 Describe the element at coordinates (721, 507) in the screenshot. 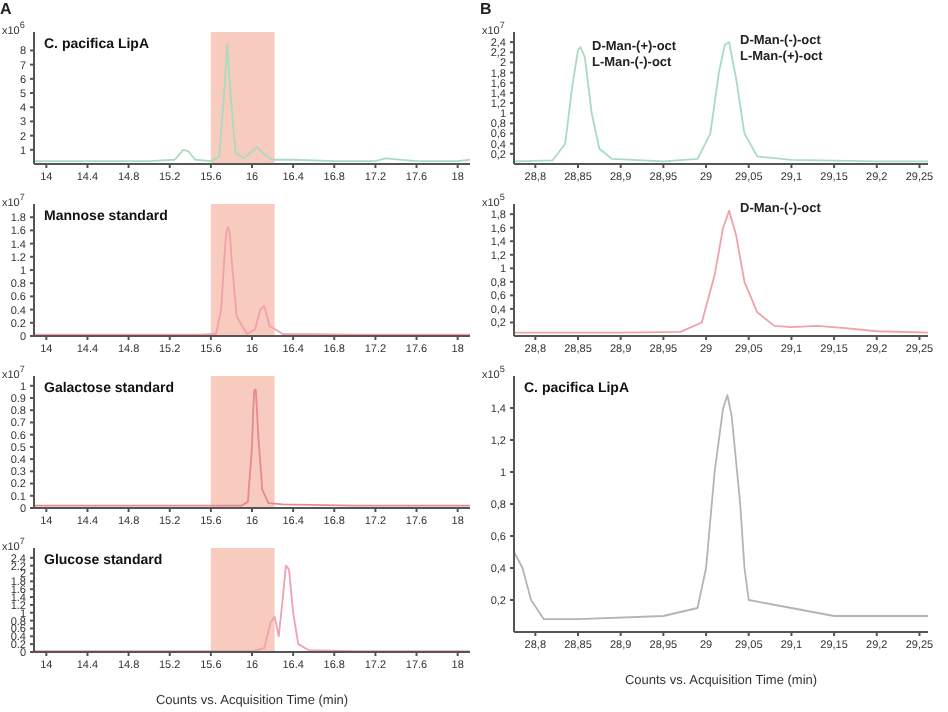

I see `line-series` at that location.